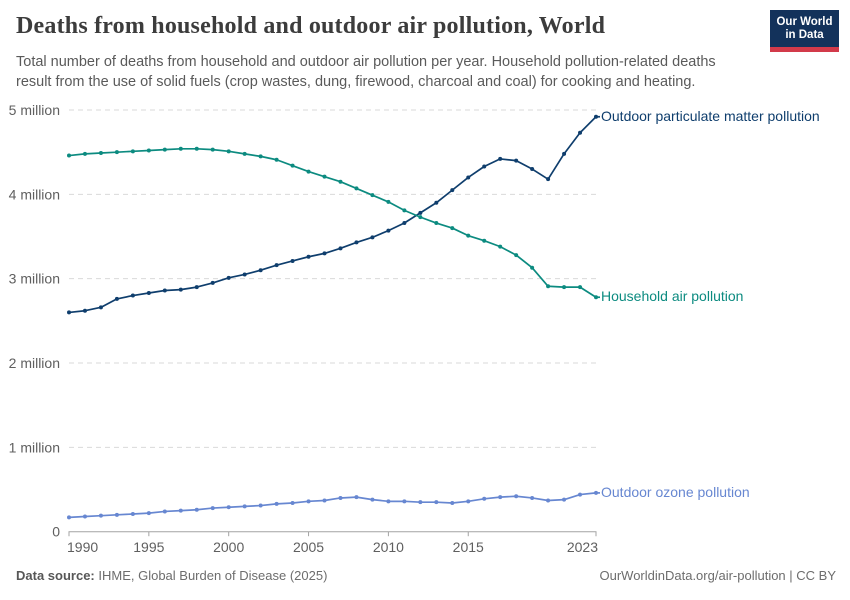 This screenshot has height=600, width=850. I want to click on svg-text: 4 million, so click(34, 194).